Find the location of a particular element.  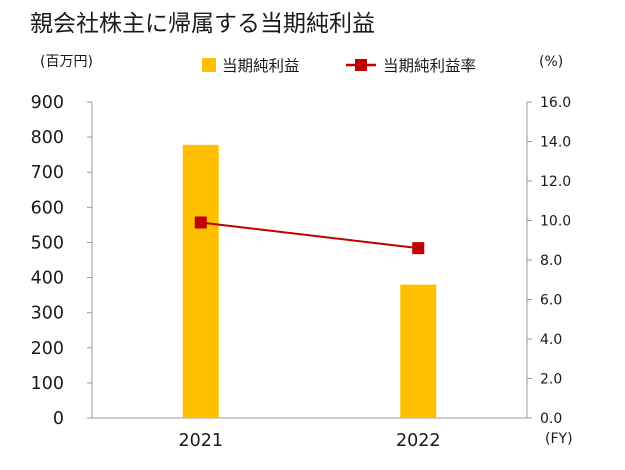

left-tick-label: 0 is located at coordinates (58, 419).